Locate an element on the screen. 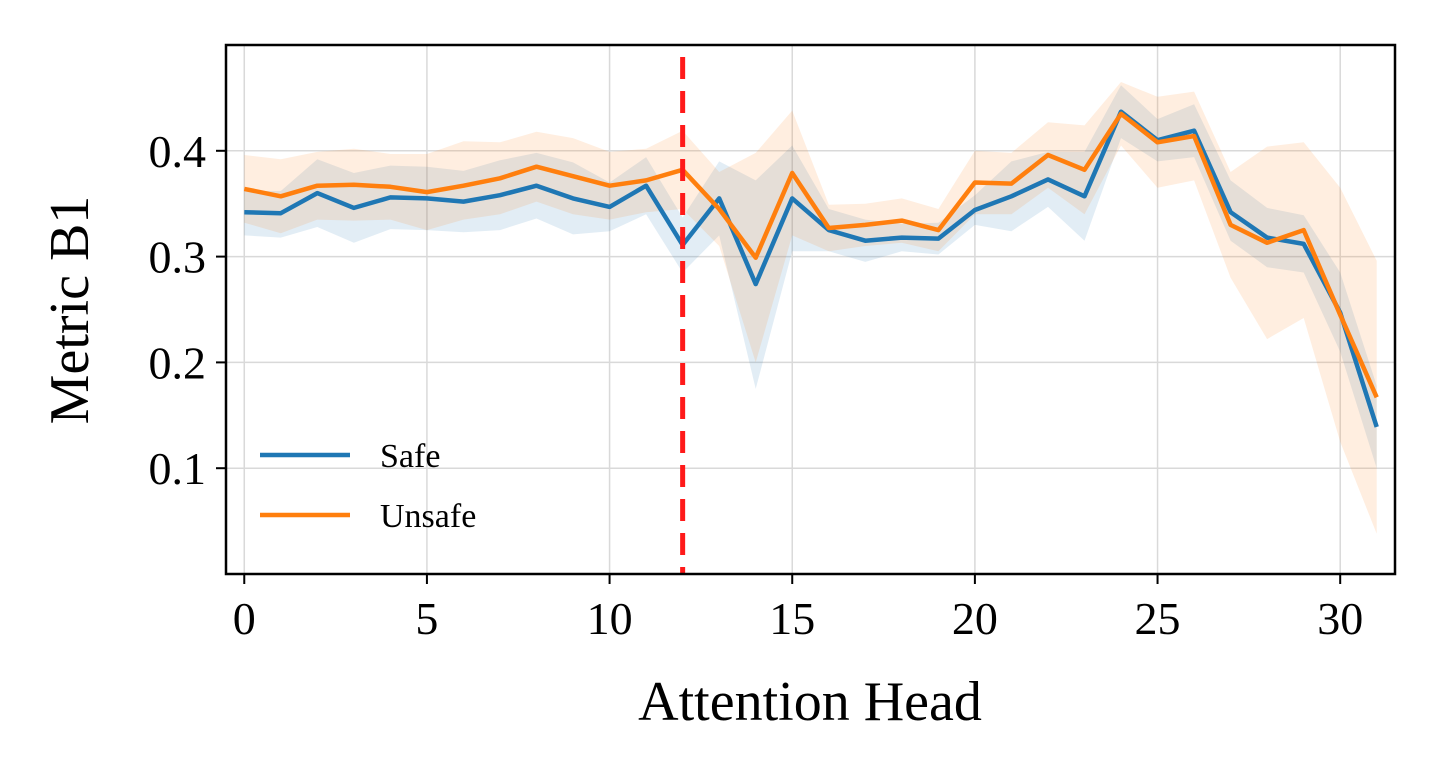  x-tick-label: 0 is located at coordinates (244, 618).